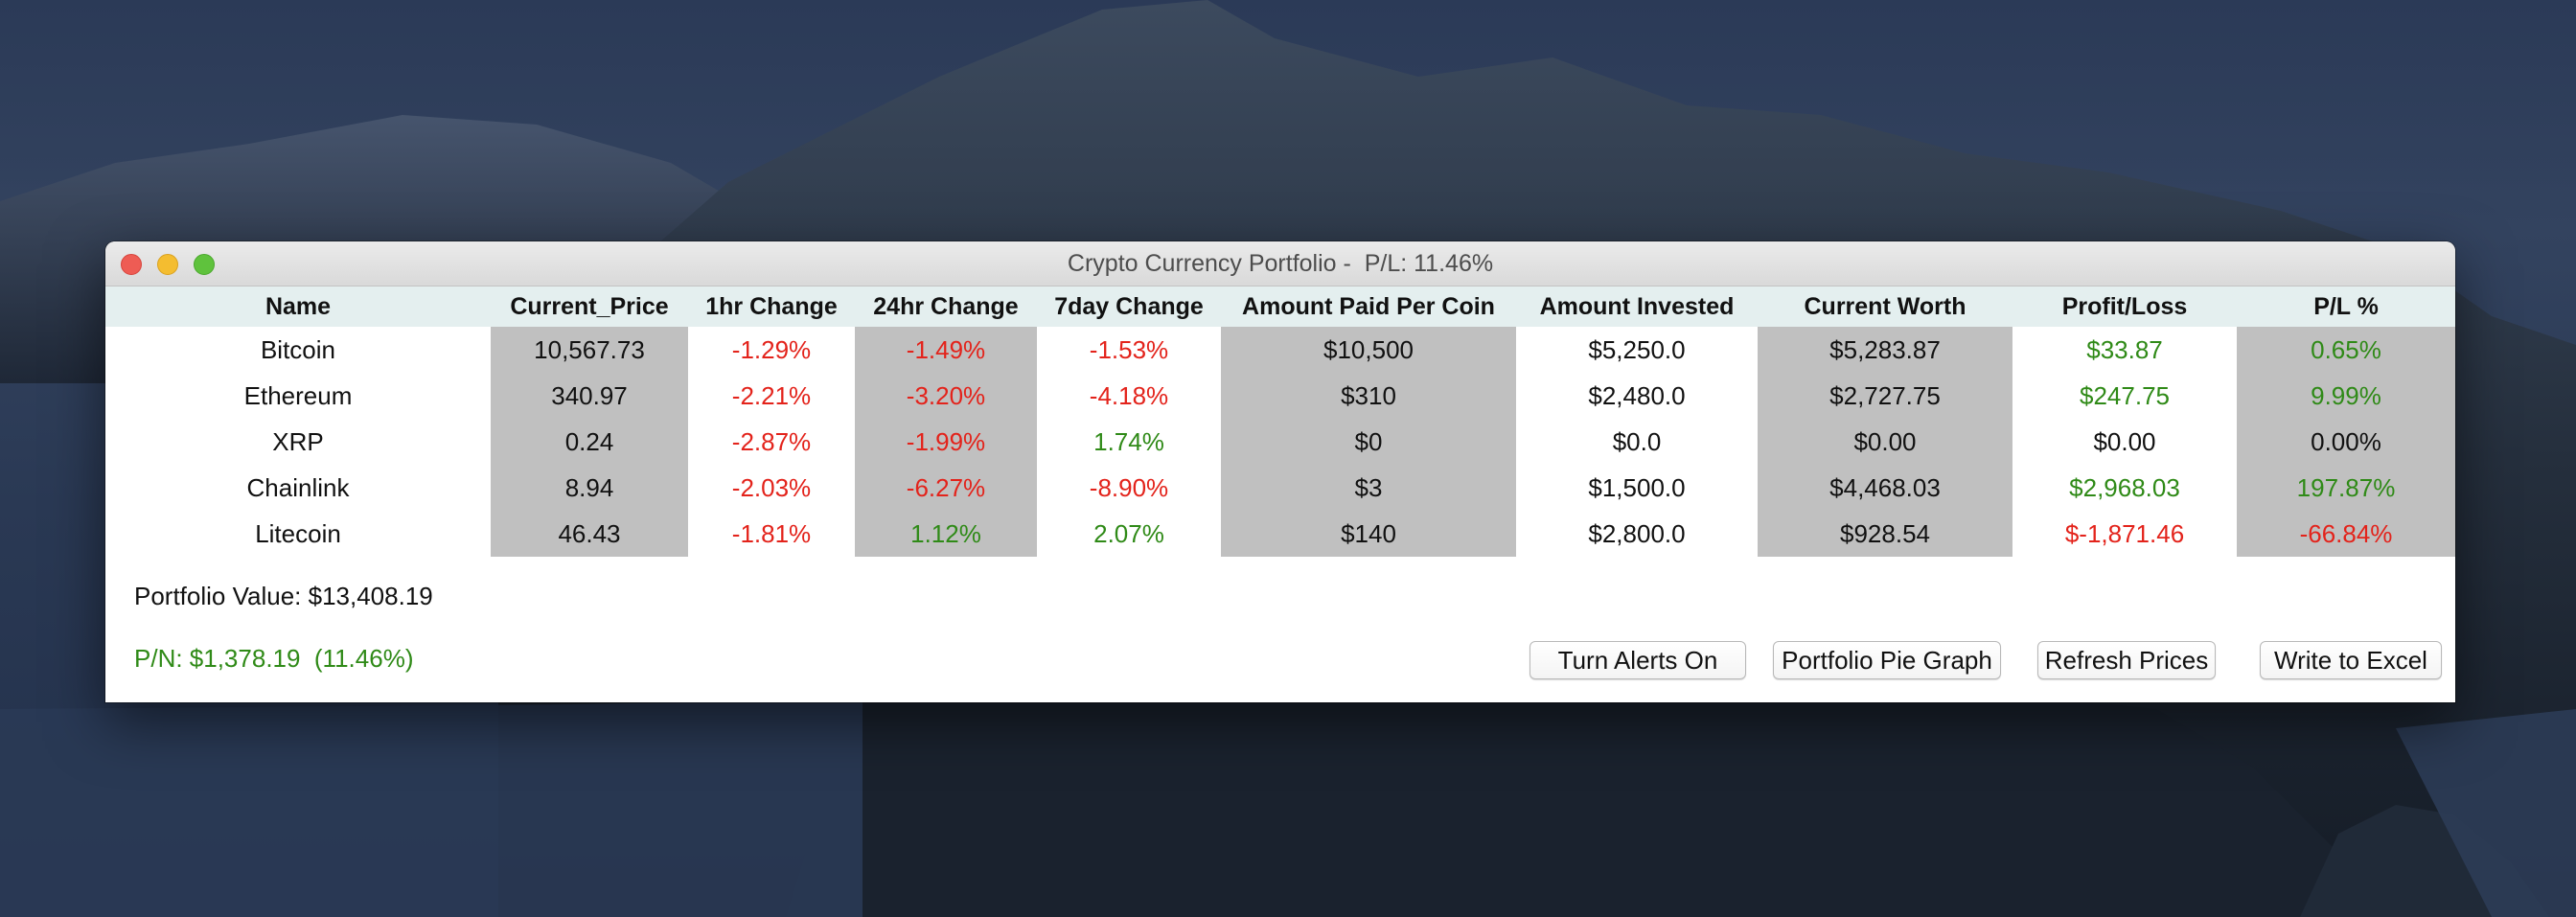  Describe the element at coordinates (946, 534) in the screenshot. I see `cell-24hr: 1.12%` at that location.